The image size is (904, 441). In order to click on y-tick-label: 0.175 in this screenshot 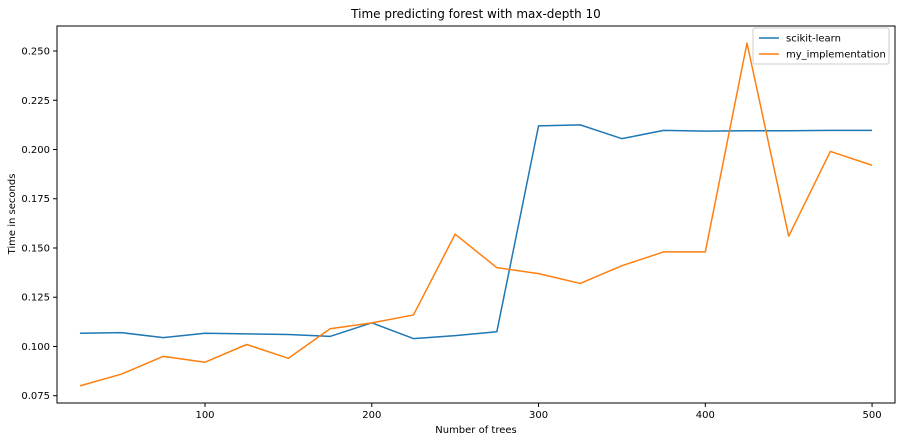, I will do `click(35, 199)`.